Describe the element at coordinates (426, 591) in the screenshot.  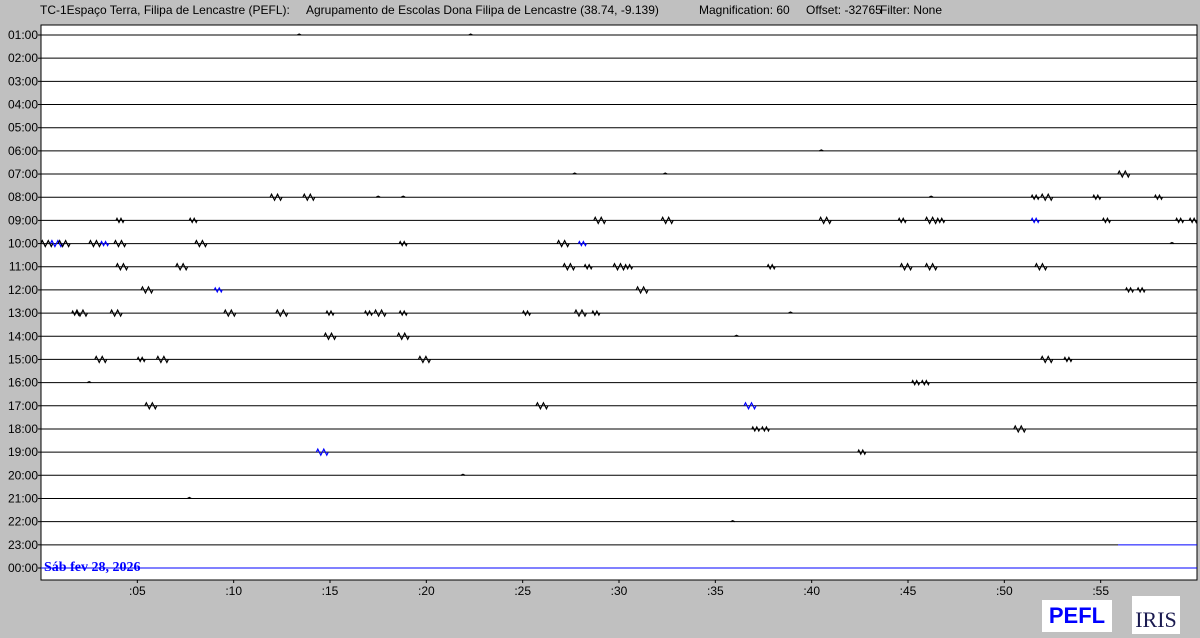
I see `x-tick-label: :20` at that location.